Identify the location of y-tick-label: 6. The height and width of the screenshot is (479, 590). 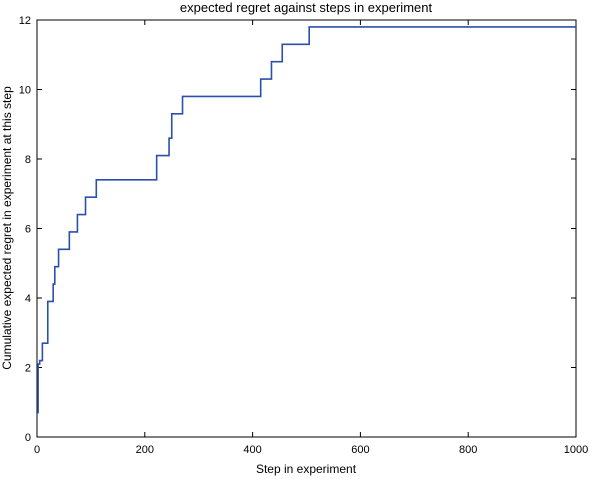
(28, 230).